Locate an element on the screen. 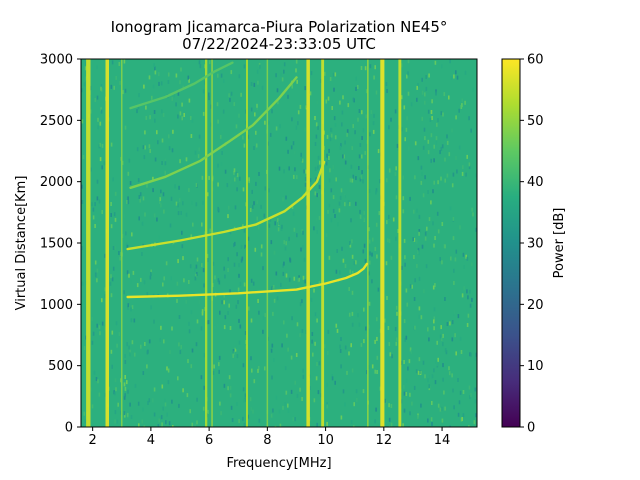 The width and height of the screenshot is (640, 480). x-axis-label: Frequency[MHz] is located at coordinates (278, 463).